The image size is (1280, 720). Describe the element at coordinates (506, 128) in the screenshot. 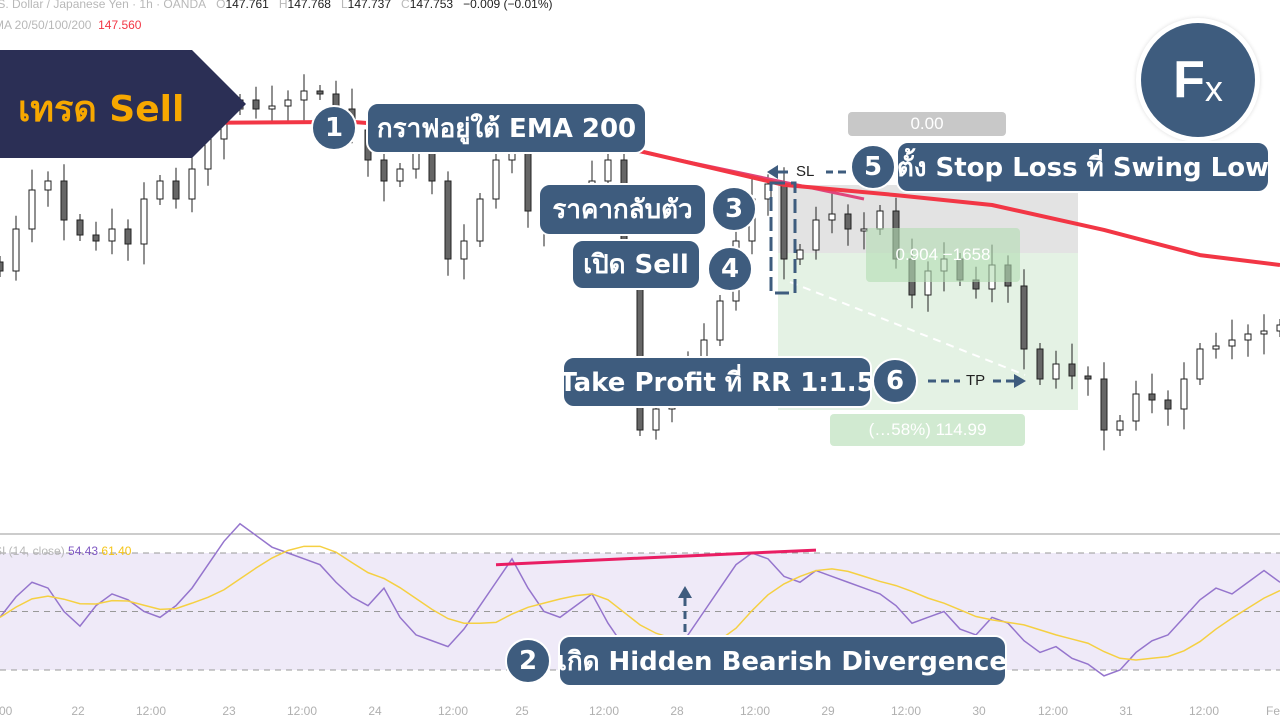

I see `step-1-label: กราฟอยู่ใต้ EMA 200` at that location.